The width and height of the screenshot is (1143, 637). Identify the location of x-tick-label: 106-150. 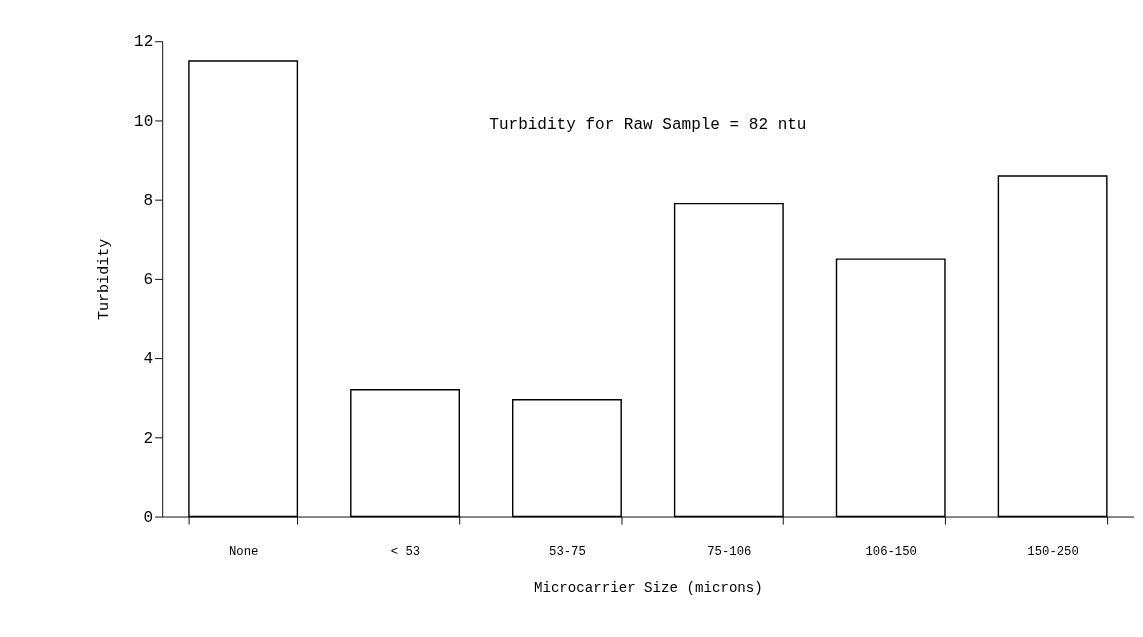
(891, 551).